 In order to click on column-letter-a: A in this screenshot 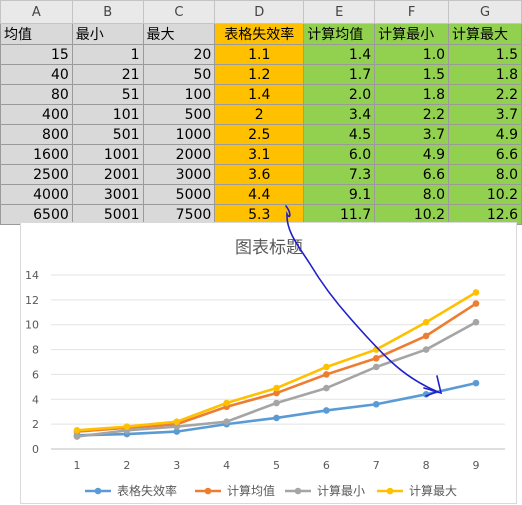, I will do `click(36, 12)`.